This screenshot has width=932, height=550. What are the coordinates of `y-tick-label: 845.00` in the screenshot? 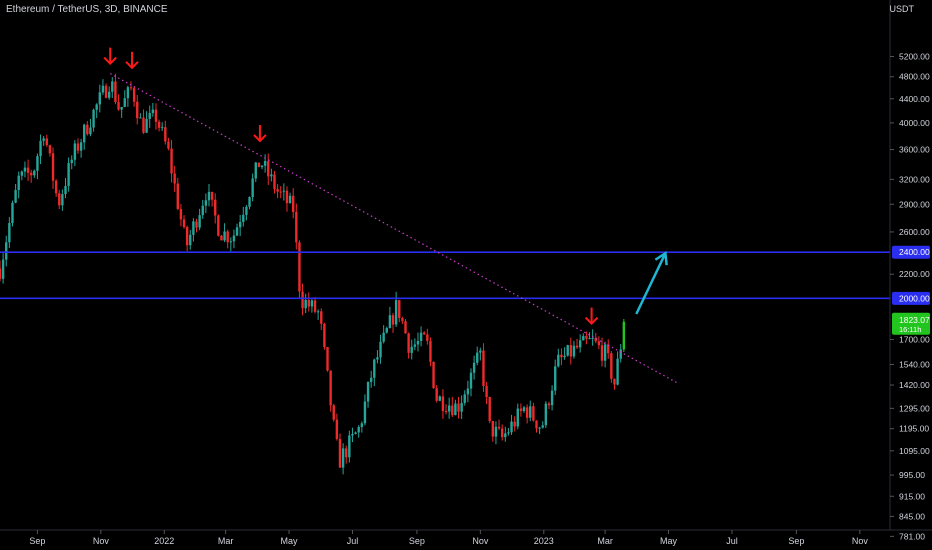 It's located at (912, 516).